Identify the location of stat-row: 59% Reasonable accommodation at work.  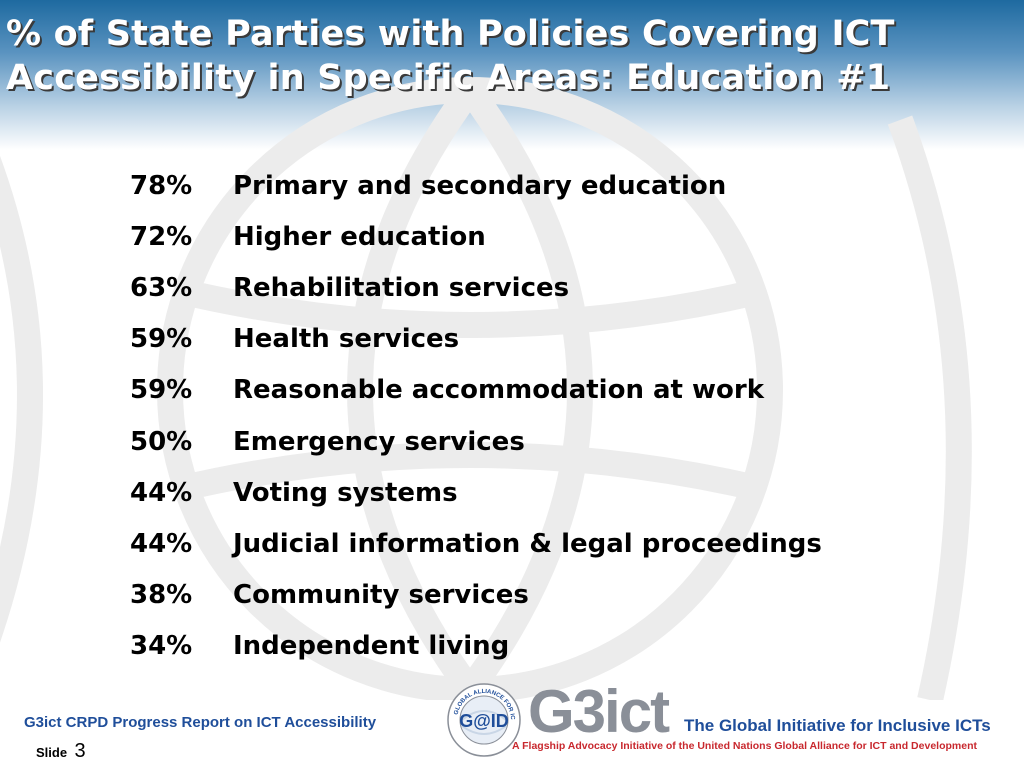
(570, 390).